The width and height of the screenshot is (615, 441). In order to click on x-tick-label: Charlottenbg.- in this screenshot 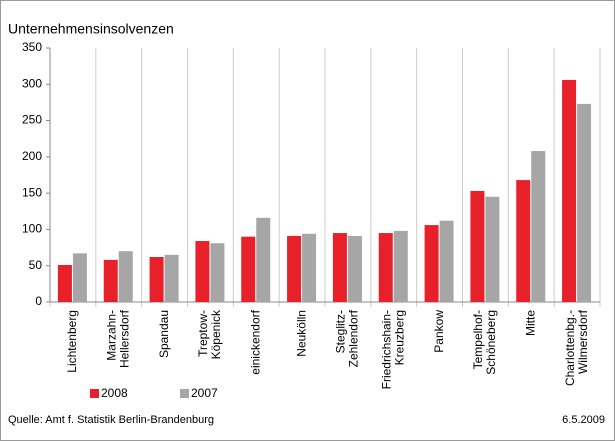, I will do `click(570, 348)`.